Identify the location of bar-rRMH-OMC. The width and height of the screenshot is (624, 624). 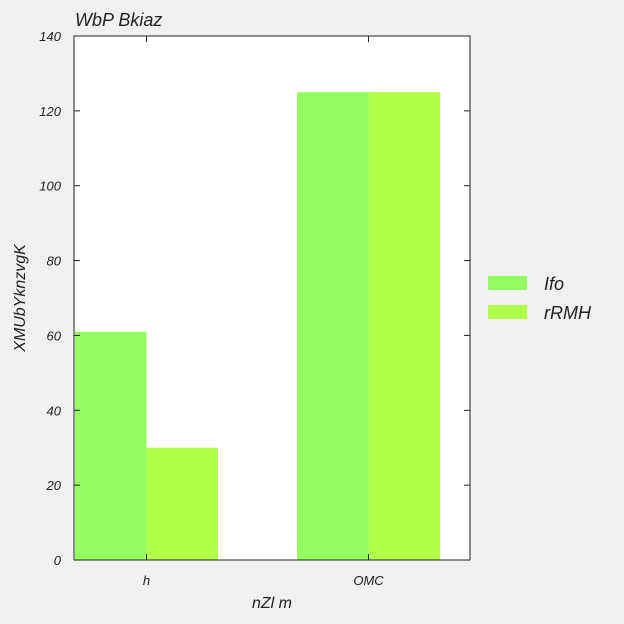
(404, 326).